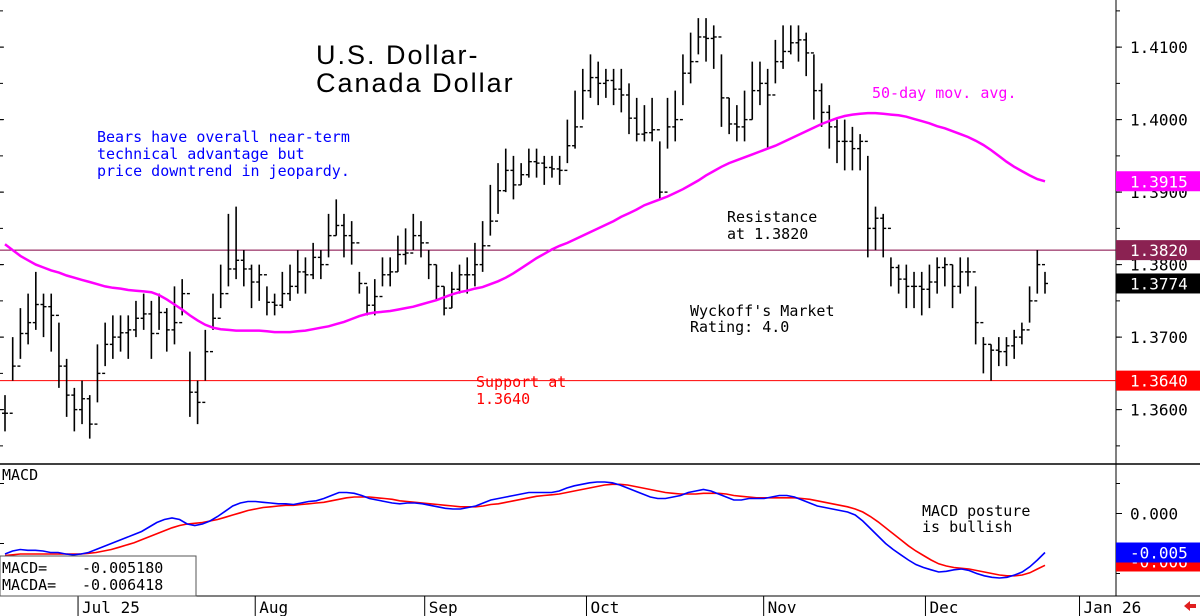 The image size is (1200, 616). Describe the element at coordinates (29, 585) in the screenshot. I see `macda-readout-label: MACDA=` at that location.